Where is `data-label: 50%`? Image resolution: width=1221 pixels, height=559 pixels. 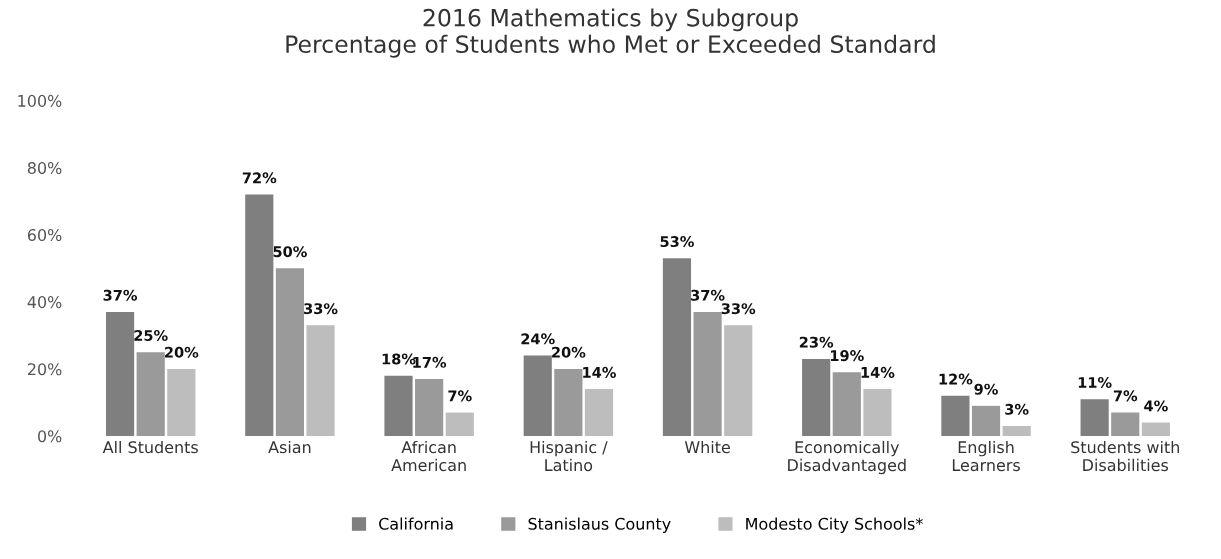
data-label: 50% is located at coordinates (290, 252).